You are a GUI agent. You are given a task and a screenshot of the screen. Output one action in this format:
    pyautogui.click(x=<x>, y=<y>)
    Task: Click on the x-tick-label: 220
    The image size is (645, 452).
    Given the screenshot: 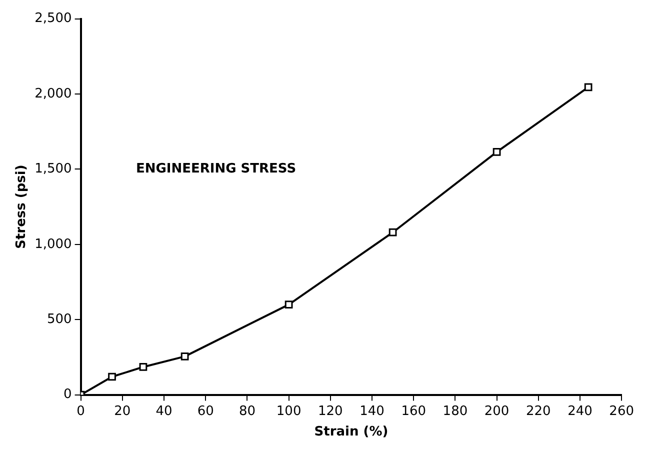 What is the action you would take?
    pyautogui.click(x=538, y=411)
    